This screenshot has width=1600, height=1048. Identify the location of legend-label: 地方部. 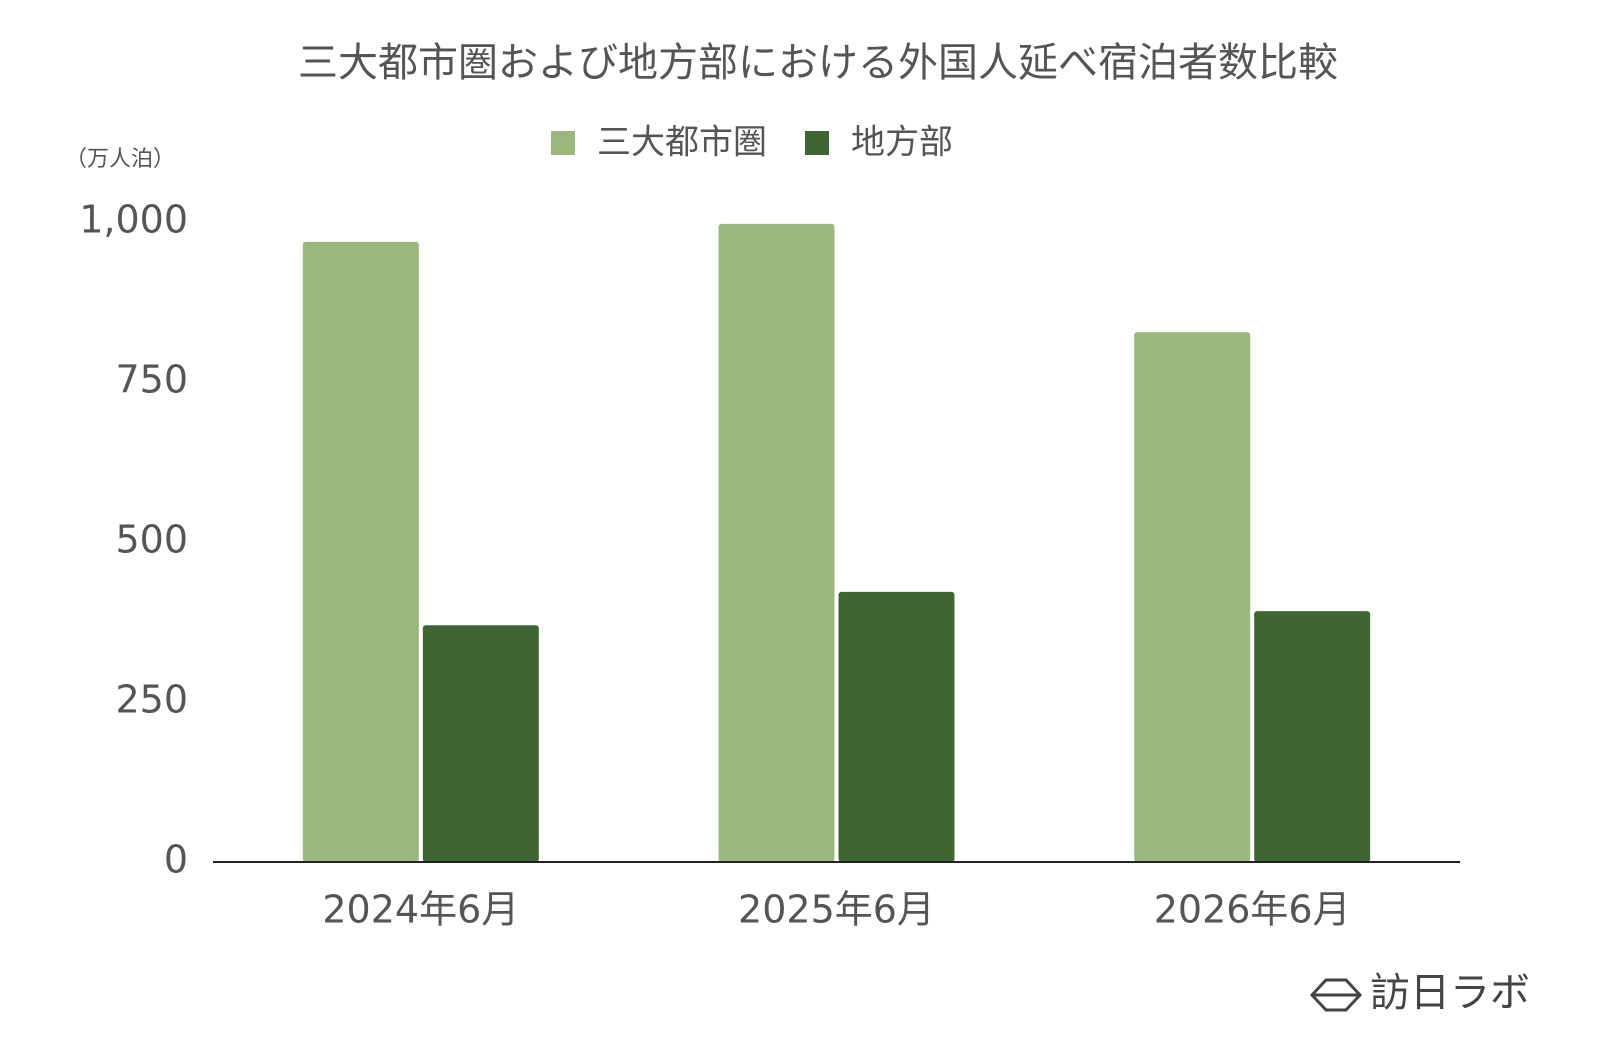
(902, 143).